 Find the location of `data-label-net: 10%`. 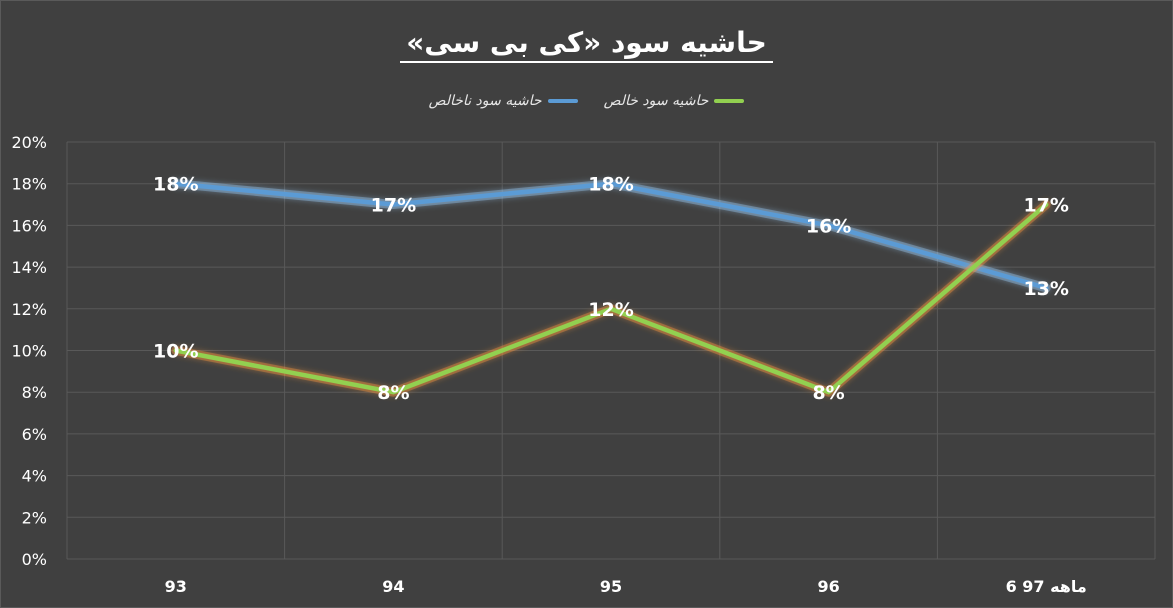

data-label-net: 10% is located at coordinates (175, 352).